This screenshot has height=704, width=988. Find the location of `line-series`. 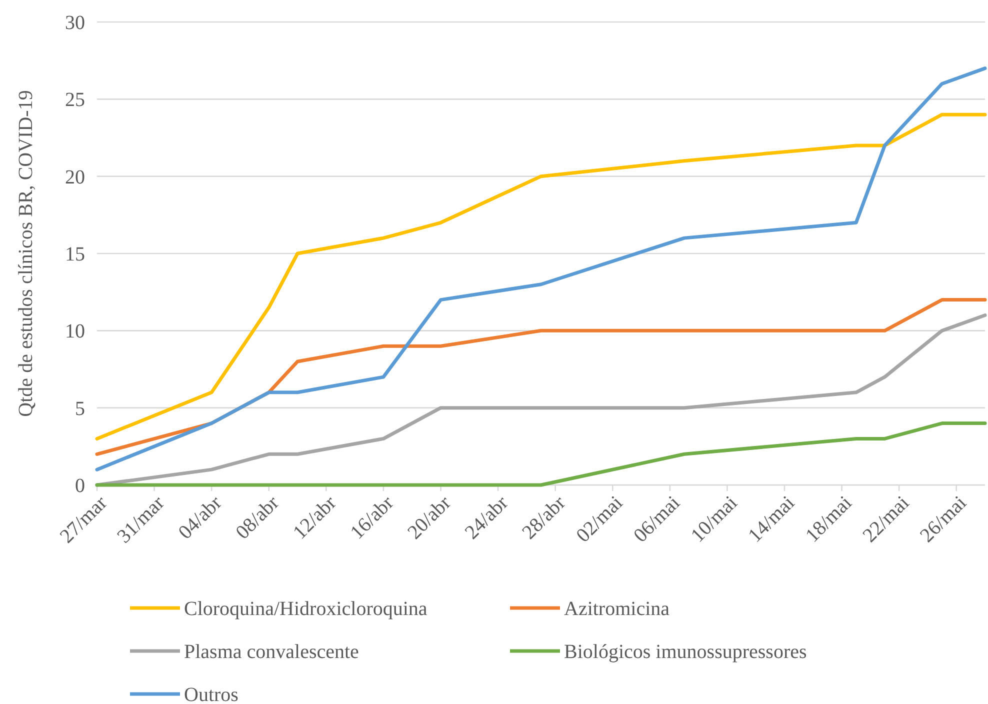

line-series is located at coordinates (541, 454).